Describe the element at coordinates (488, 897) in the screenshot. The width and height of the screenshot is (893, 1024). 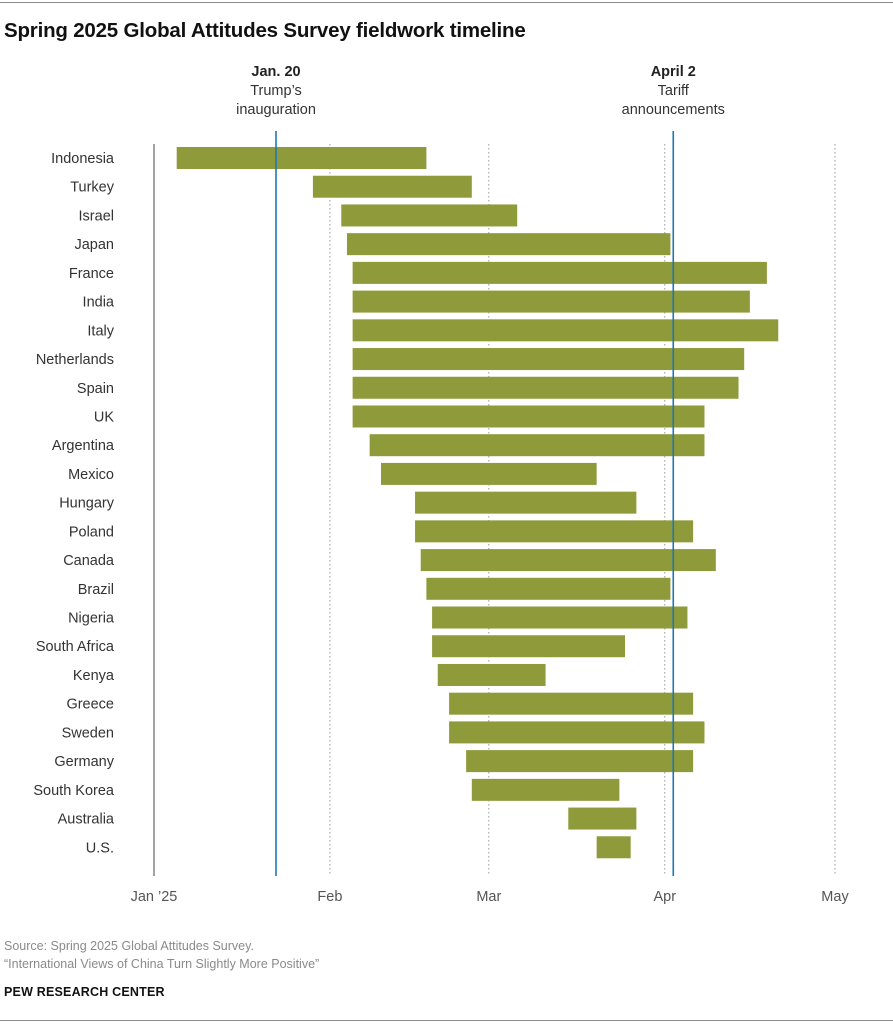
I see `x-tick-label: Mar` at that location.